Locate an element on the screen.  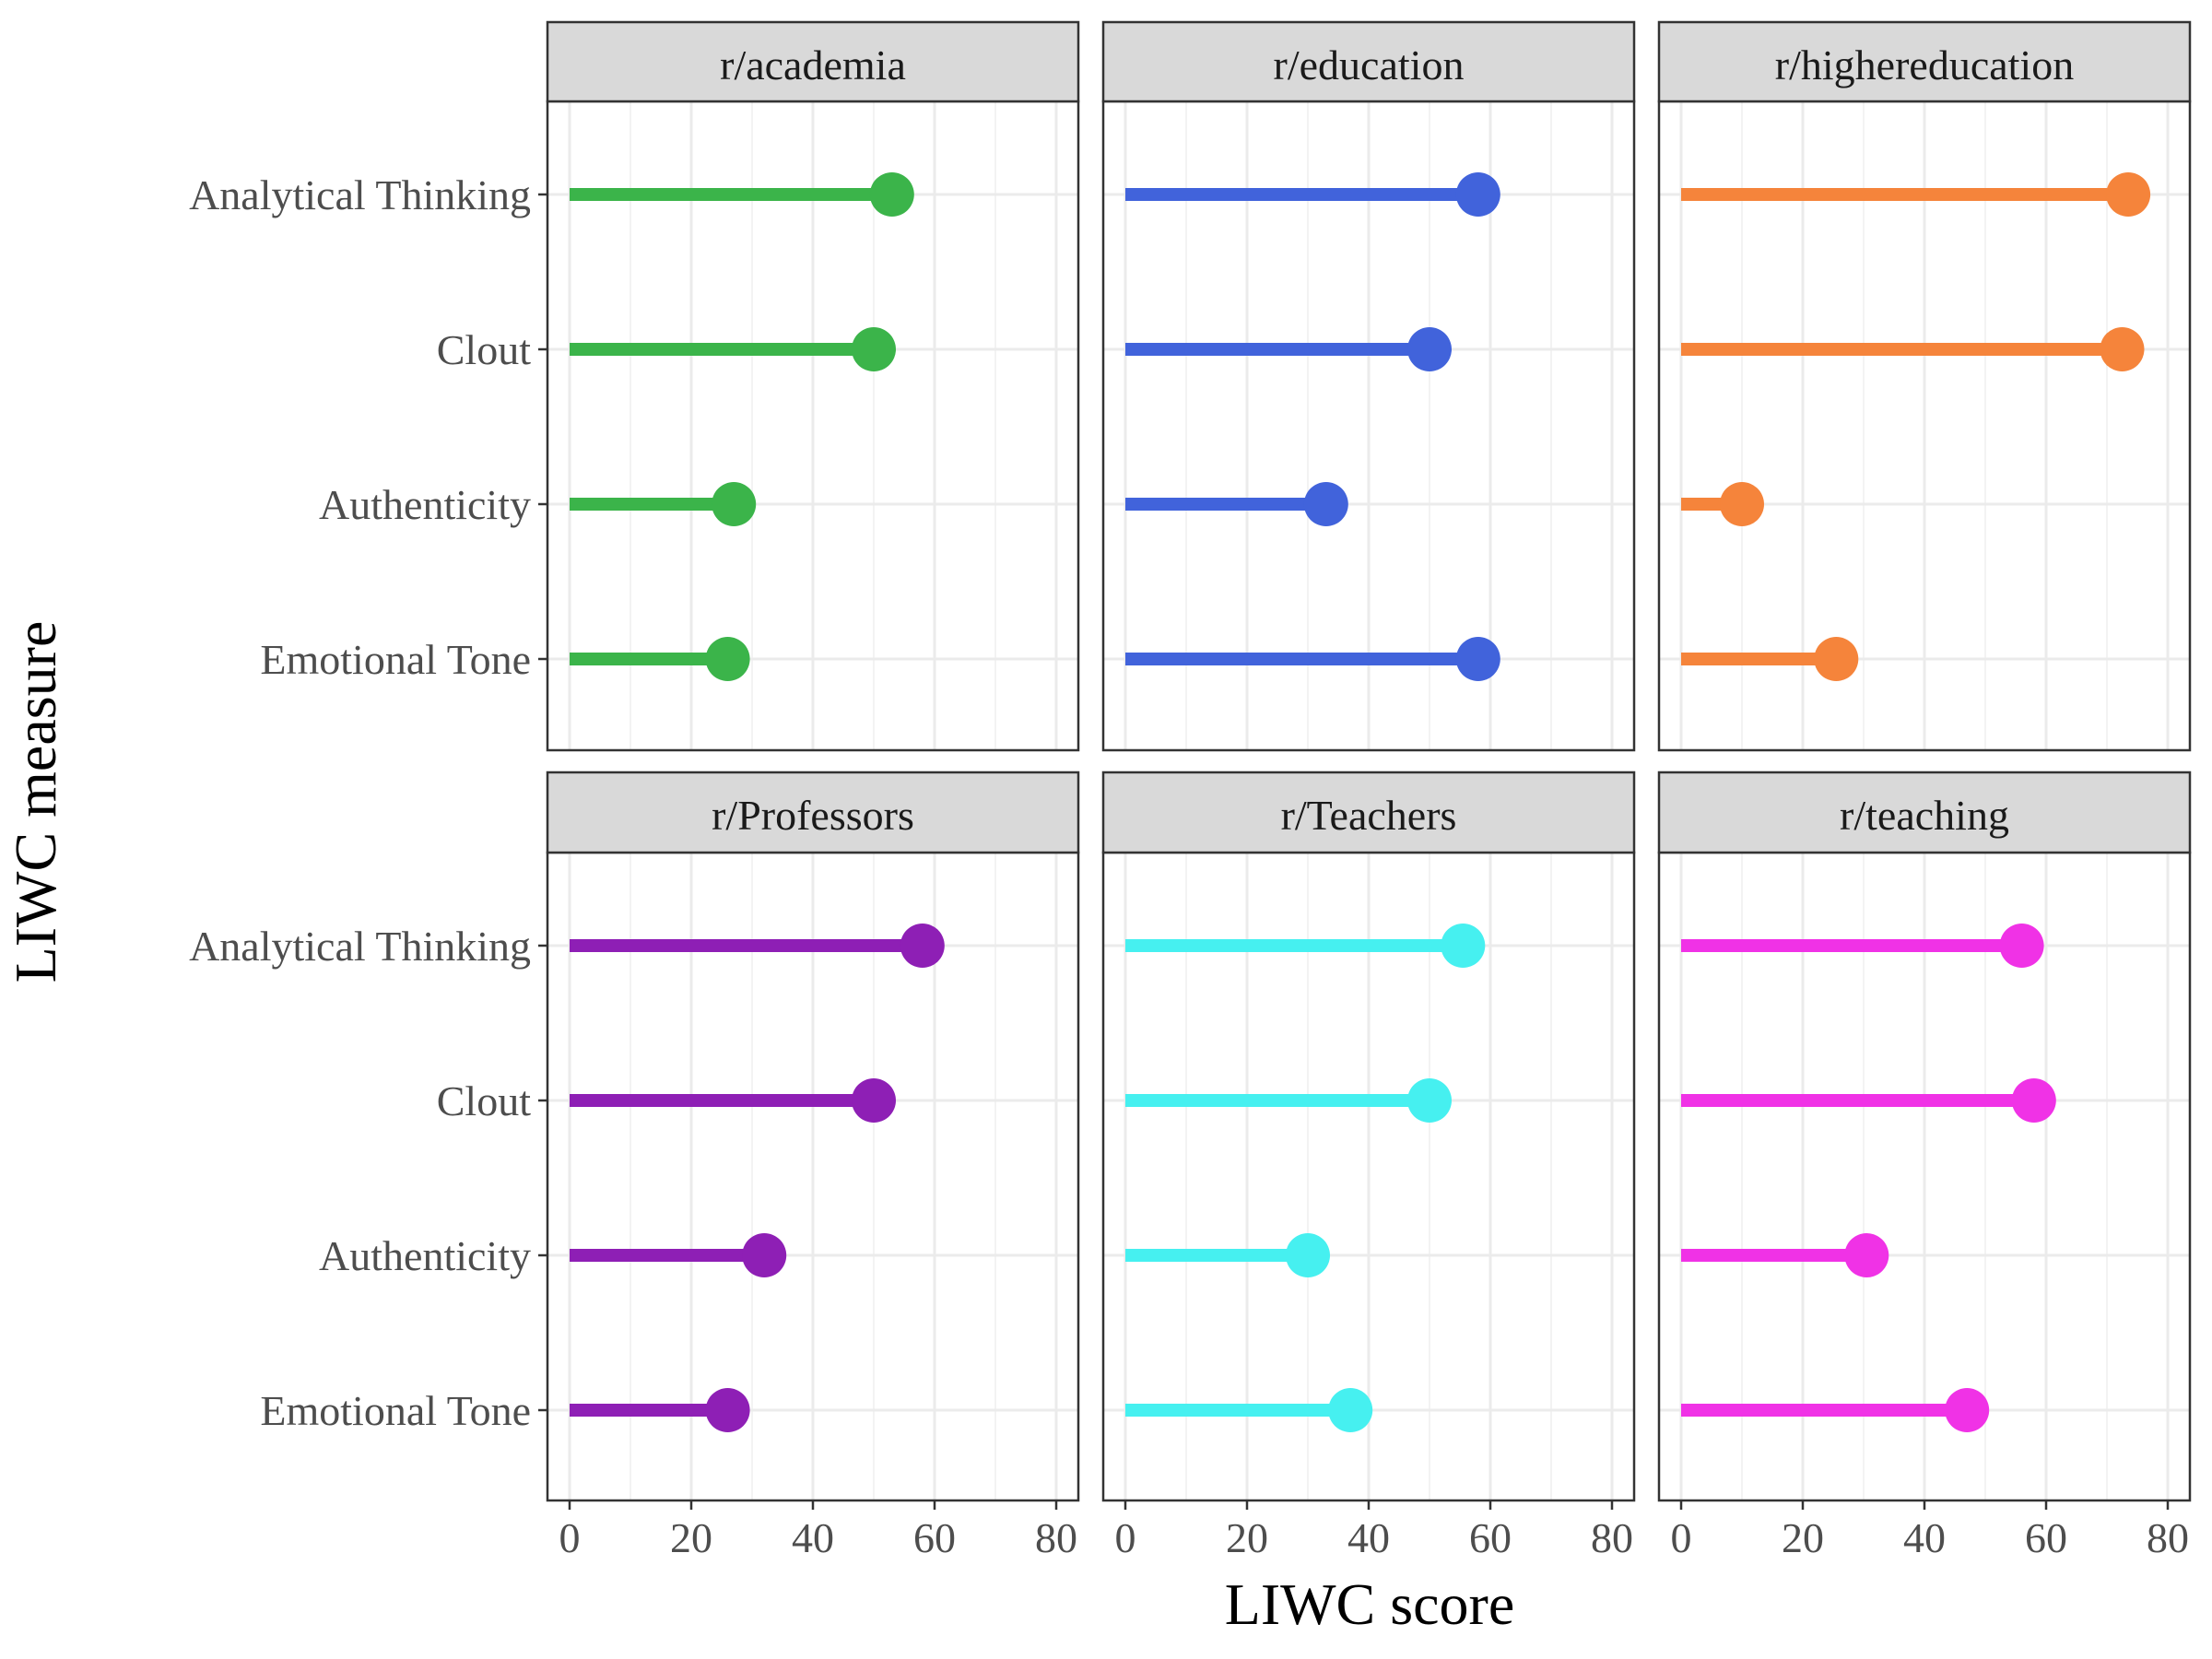
x-axis-title: LIWC score is located at coordinates (1370, 1604).